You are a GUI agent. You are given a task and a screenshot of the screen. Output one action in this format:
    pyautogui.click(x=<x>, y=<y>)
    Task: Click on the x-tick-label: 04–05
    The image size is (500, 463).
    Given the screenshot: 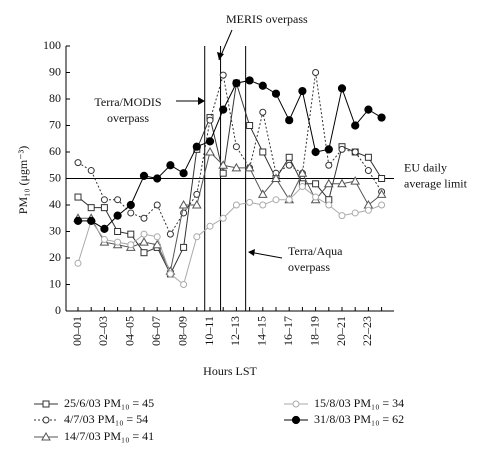 What is the action you would take?
    pyautogui.click(x=130, y=331)
    